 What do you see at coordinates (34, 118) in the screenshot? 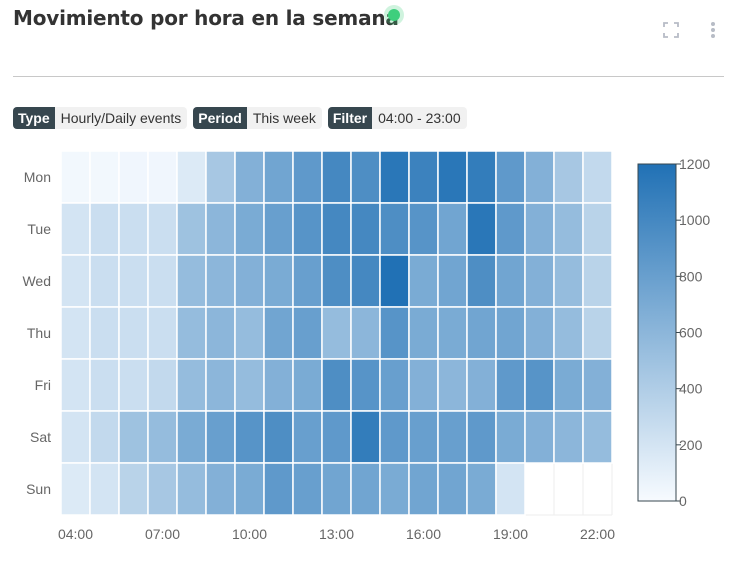
I see `filter-key: Type` at bounding box center [34, 118].